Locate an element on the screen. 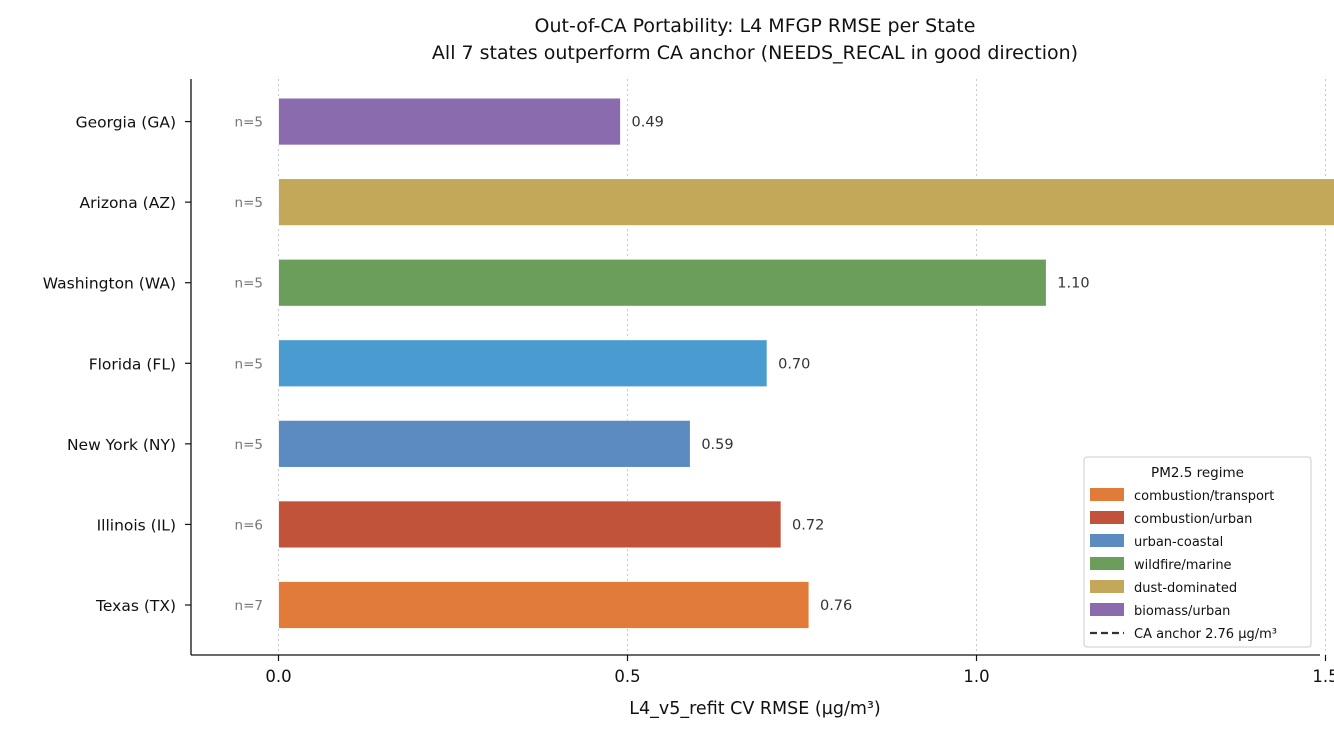  x-tick-label-2: 1.0 is located at coordinates (976, 676).